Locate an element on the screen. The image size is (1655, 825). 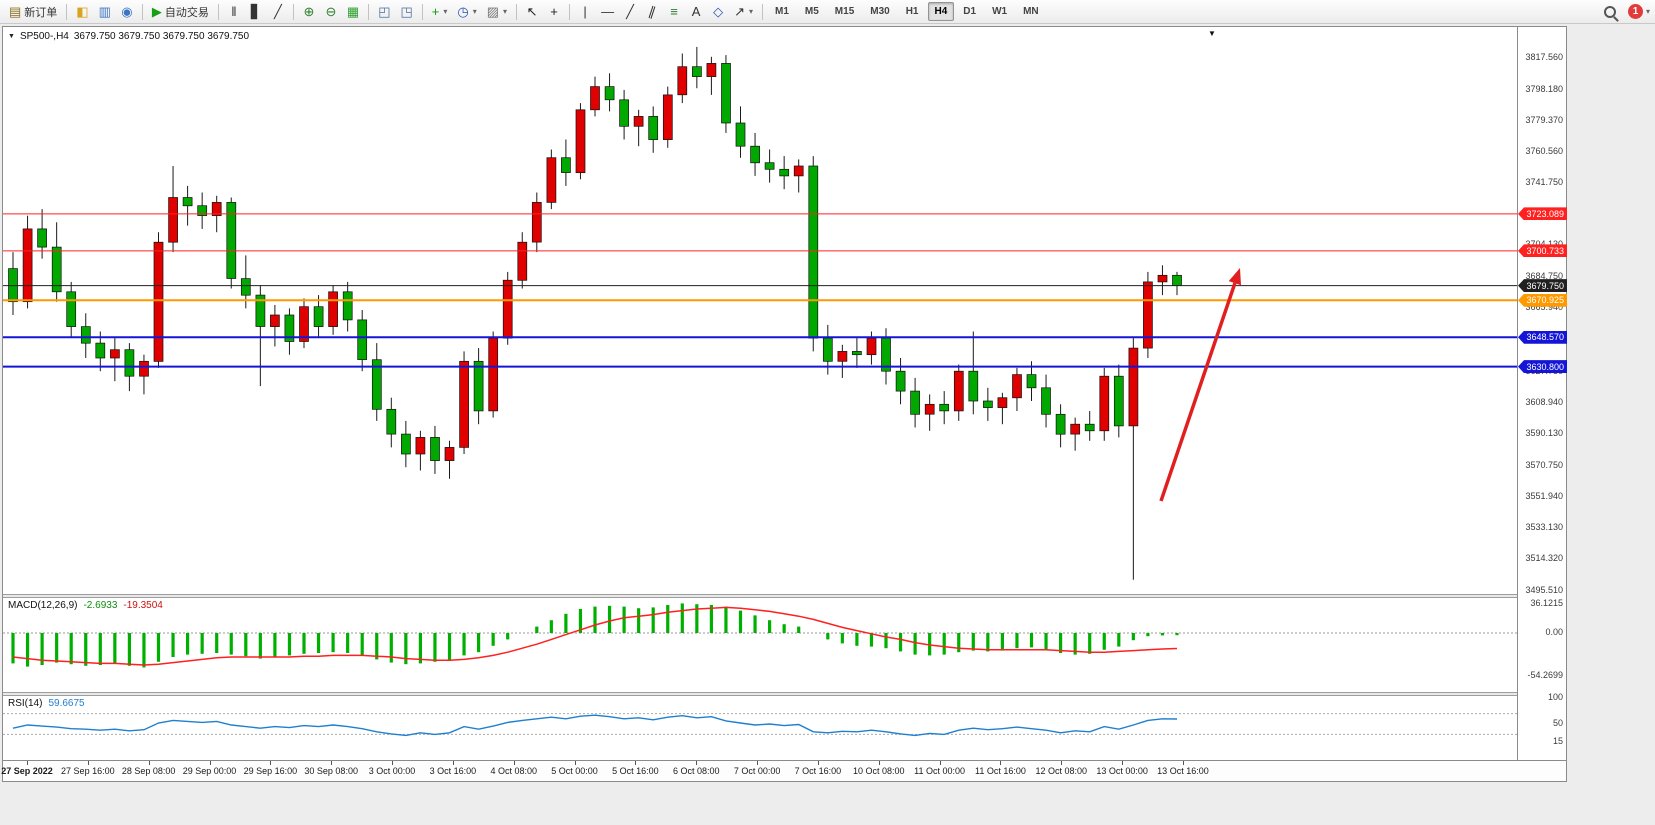
template-icon: ▨ is located at coordinates (493, 11).